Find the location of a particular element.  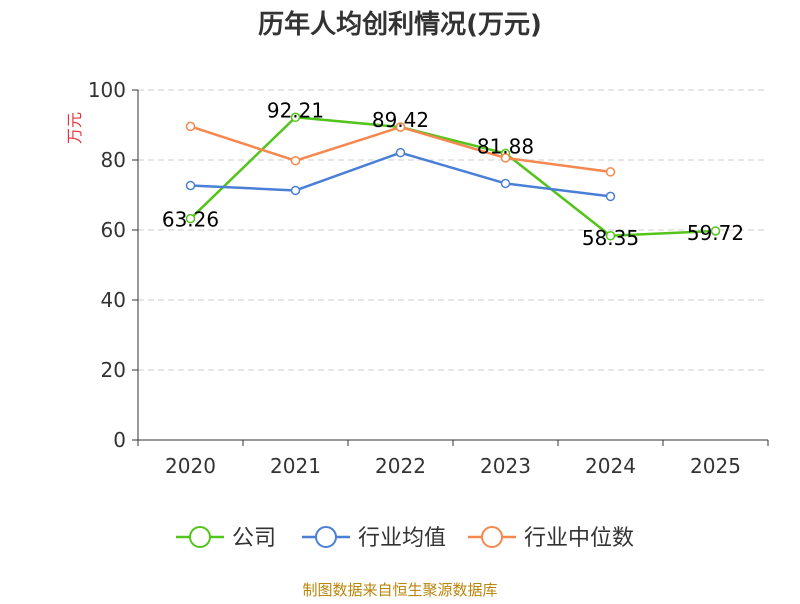

data-label: 58.35 is located at coordinates (610, 238).